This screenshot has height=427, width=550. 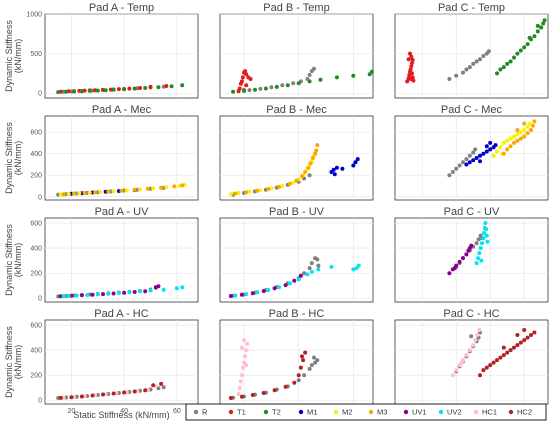 I want to click on legend-marker-m1, so click(x=301, y=412).